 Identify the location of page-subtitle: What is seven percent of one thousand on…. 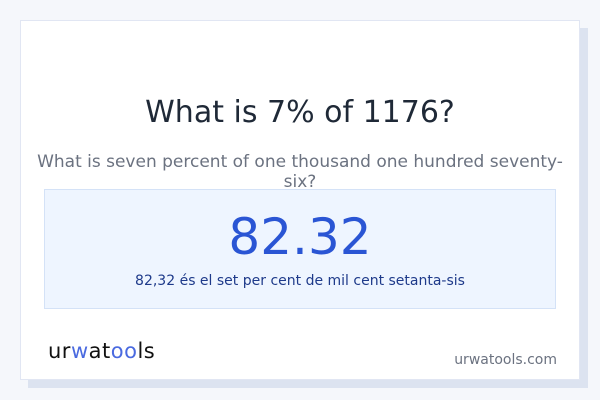
(300, 172).